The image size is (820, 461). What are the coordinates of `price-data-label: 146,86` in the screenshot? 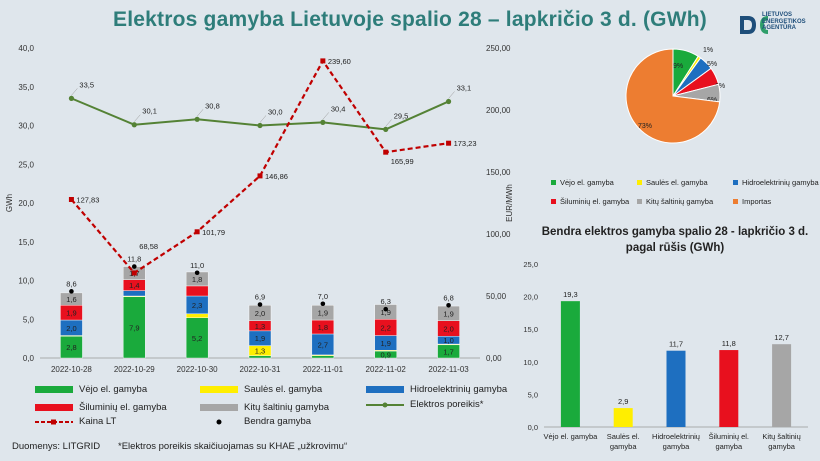 It's located at (276, 176).